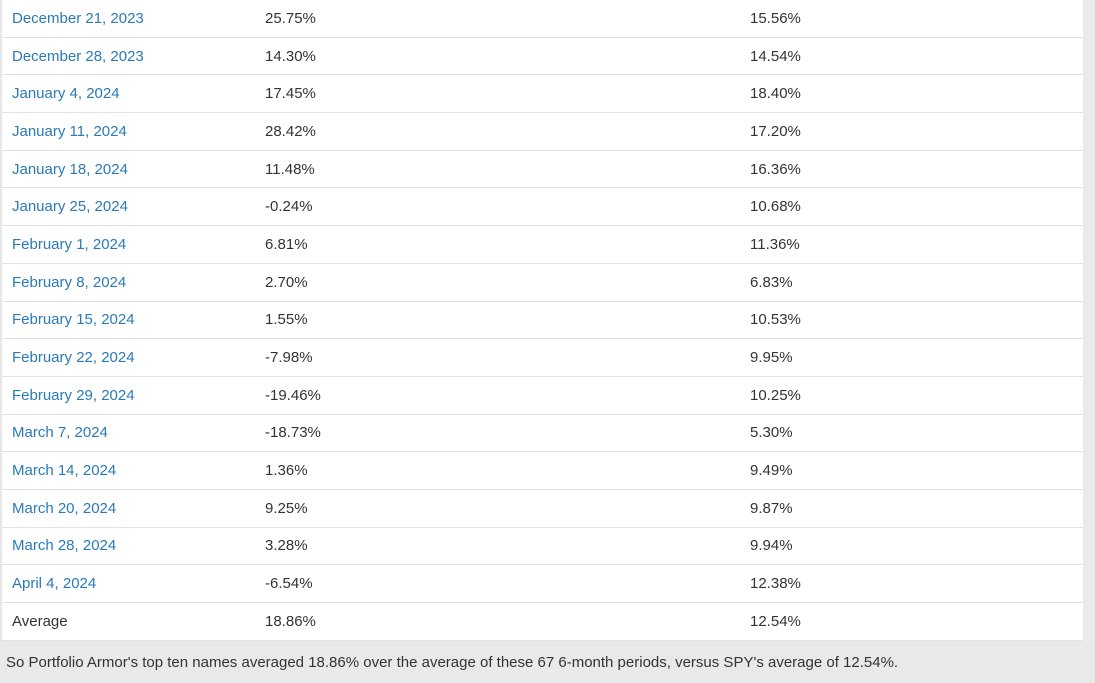  Describe the element at coordinates (290, 169) in the screenshot. I see `portfolio-return-cell: 11.48%` at that location.